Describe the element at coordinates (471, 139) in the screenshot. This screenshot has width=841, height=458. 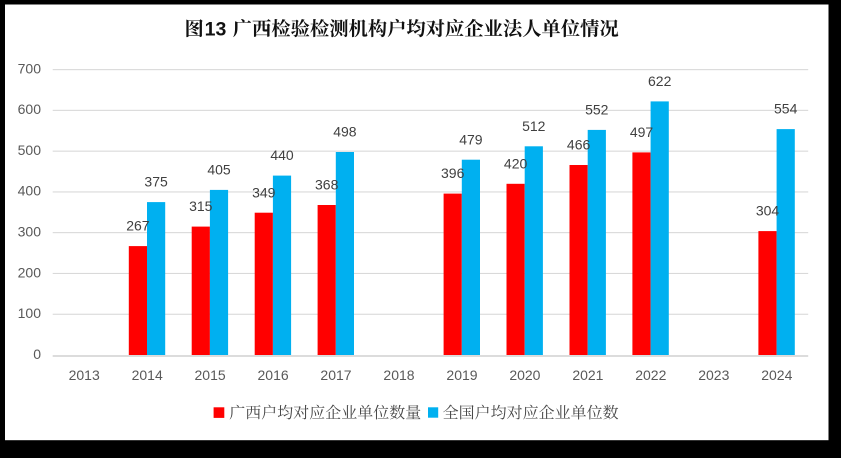
I see `svg-text: 479` at that location.